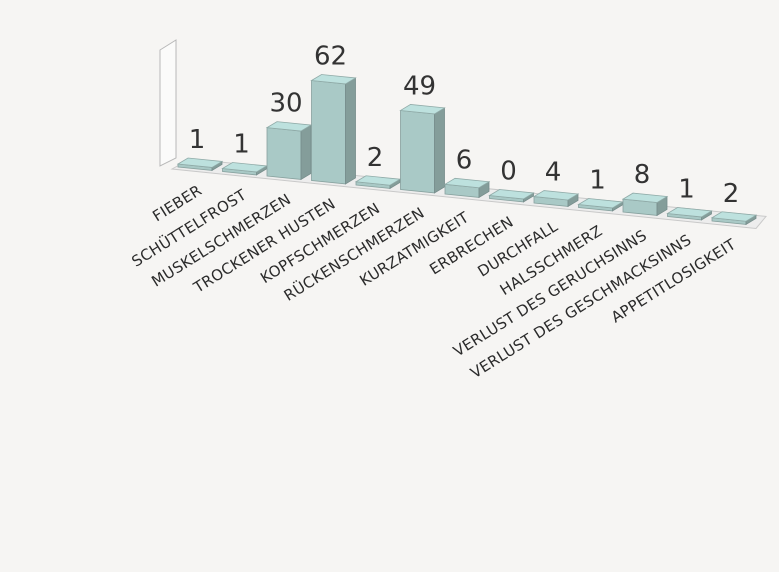  What do you see at coordinates (419, 86) in the screenshot?
I see `value-label: 49` at bounding box center [419, 86].